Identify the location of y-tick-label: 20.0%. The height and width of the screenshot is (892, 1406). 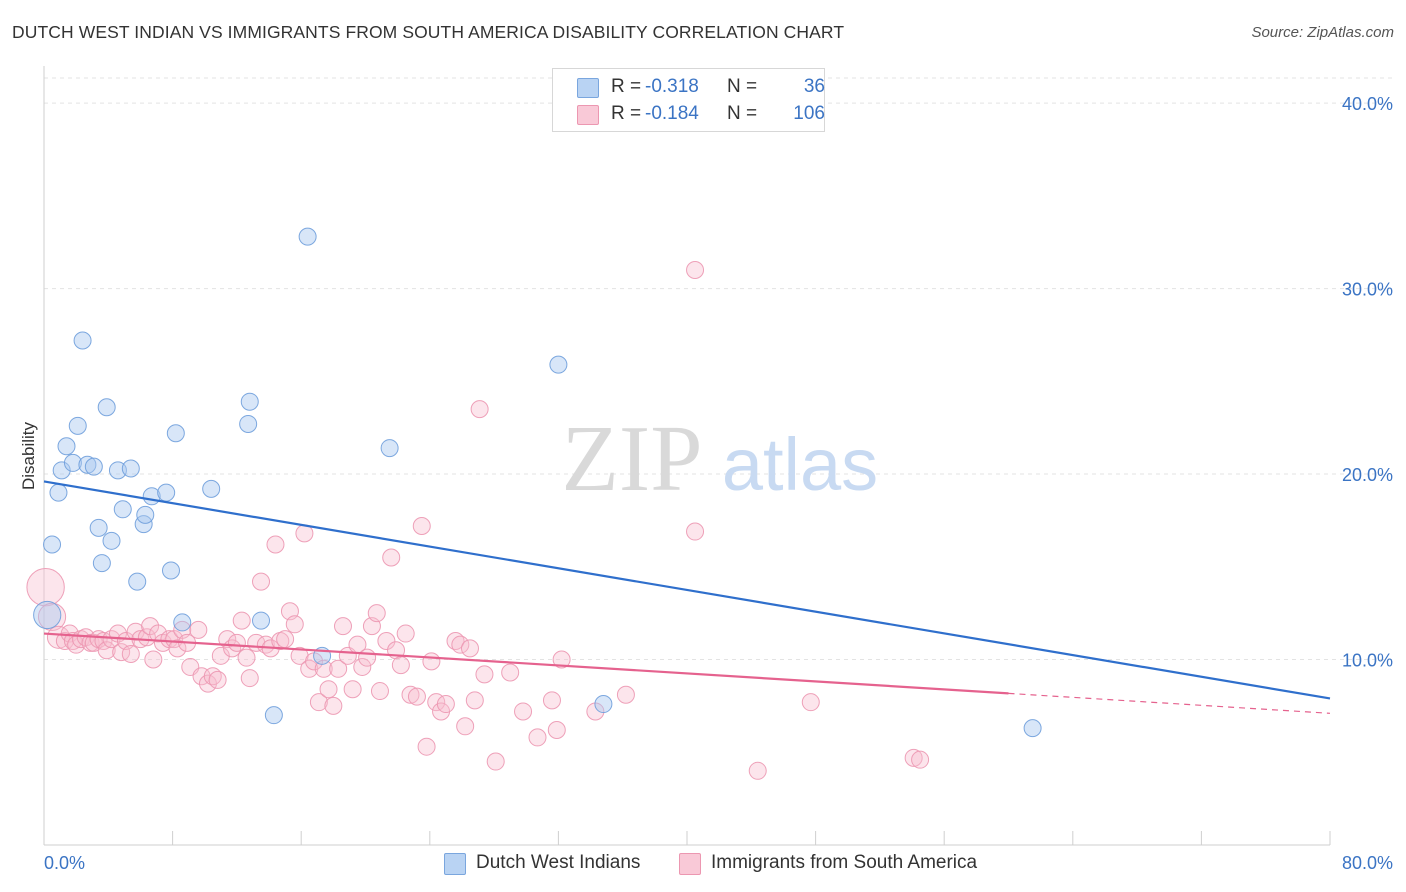
(1367, 475).